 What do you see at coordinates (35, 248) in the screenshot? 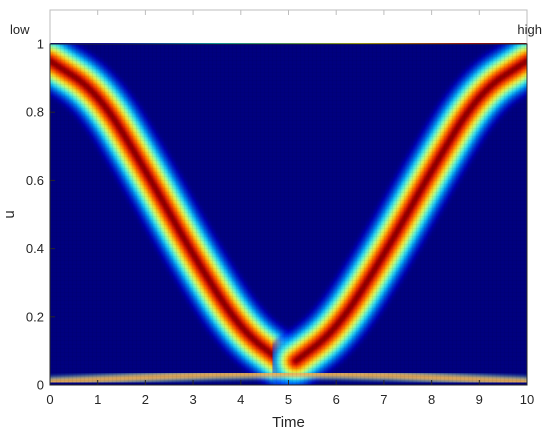
I see `y-tick-label: 0.4` at bounding box center [35, 248].